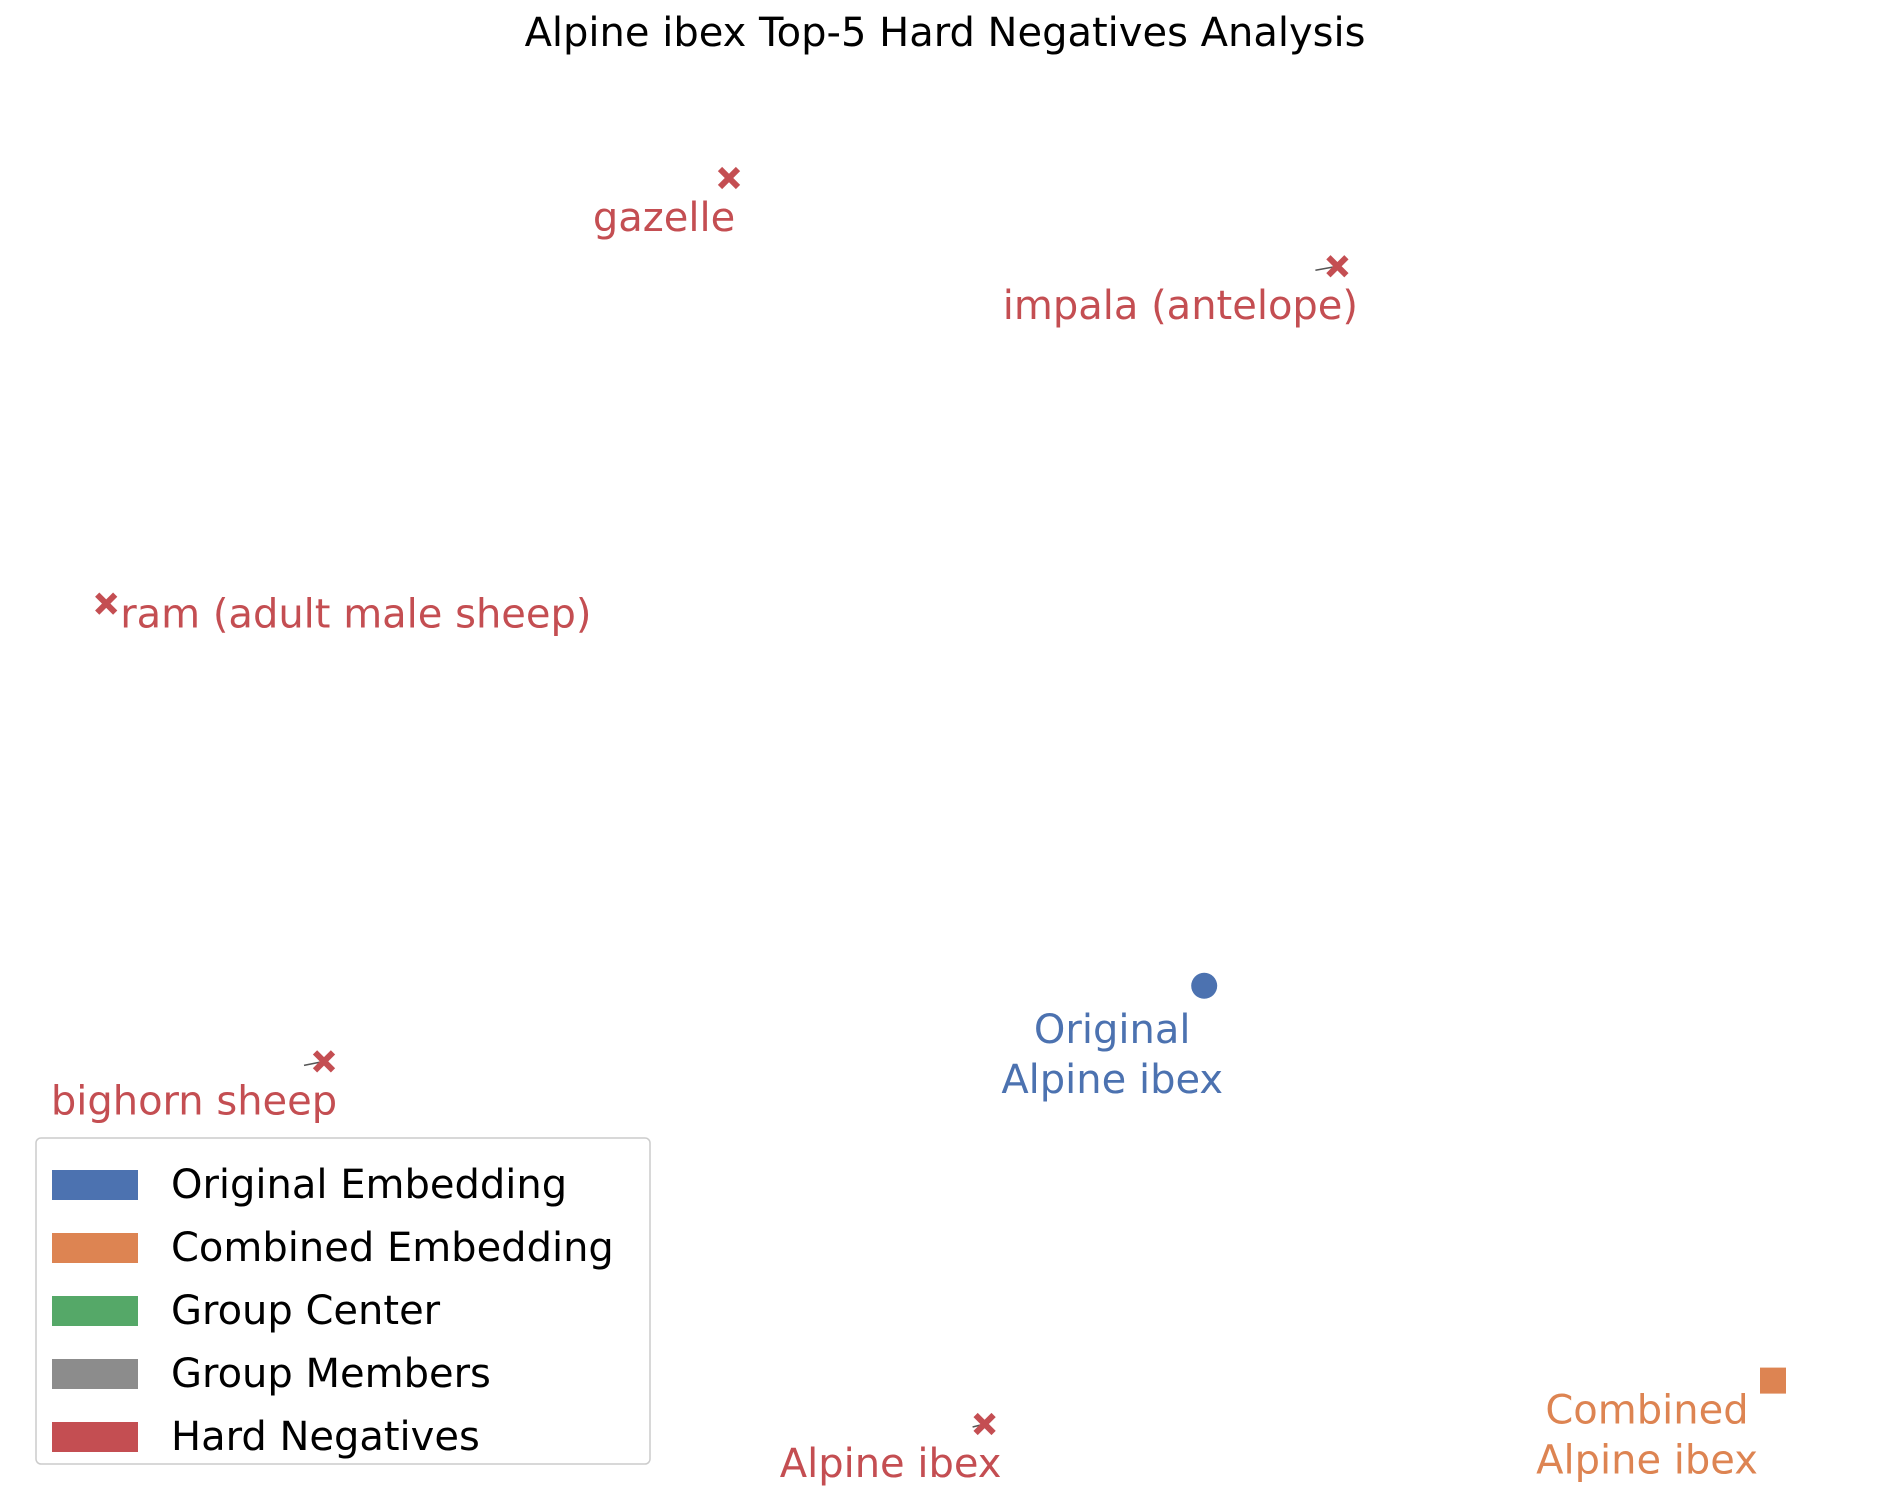  I want to click on legend-frame, so click(343, 1301).